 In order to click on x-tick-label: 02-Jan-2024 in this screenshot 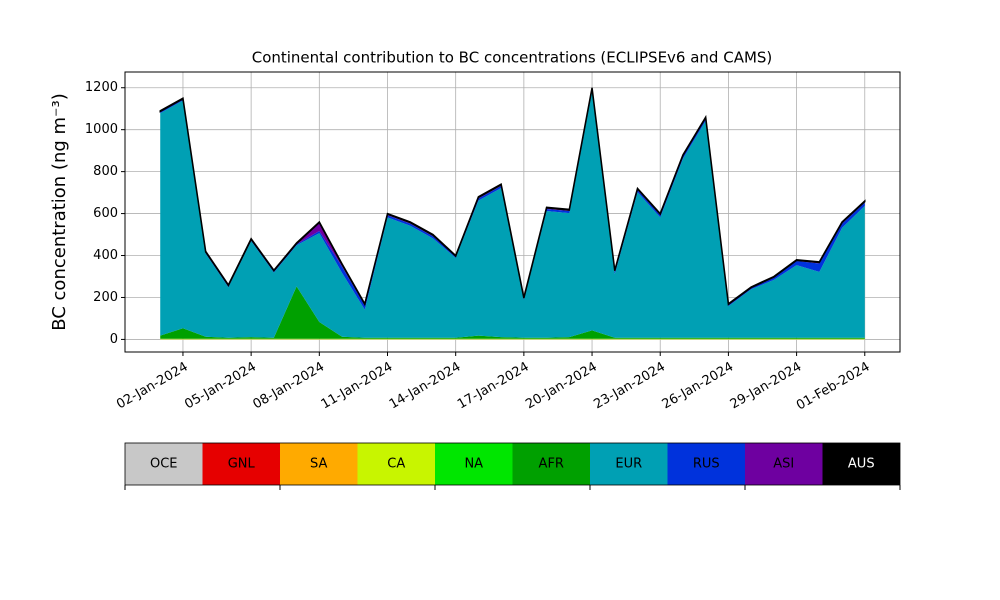, I will do `click(152, 386)`.